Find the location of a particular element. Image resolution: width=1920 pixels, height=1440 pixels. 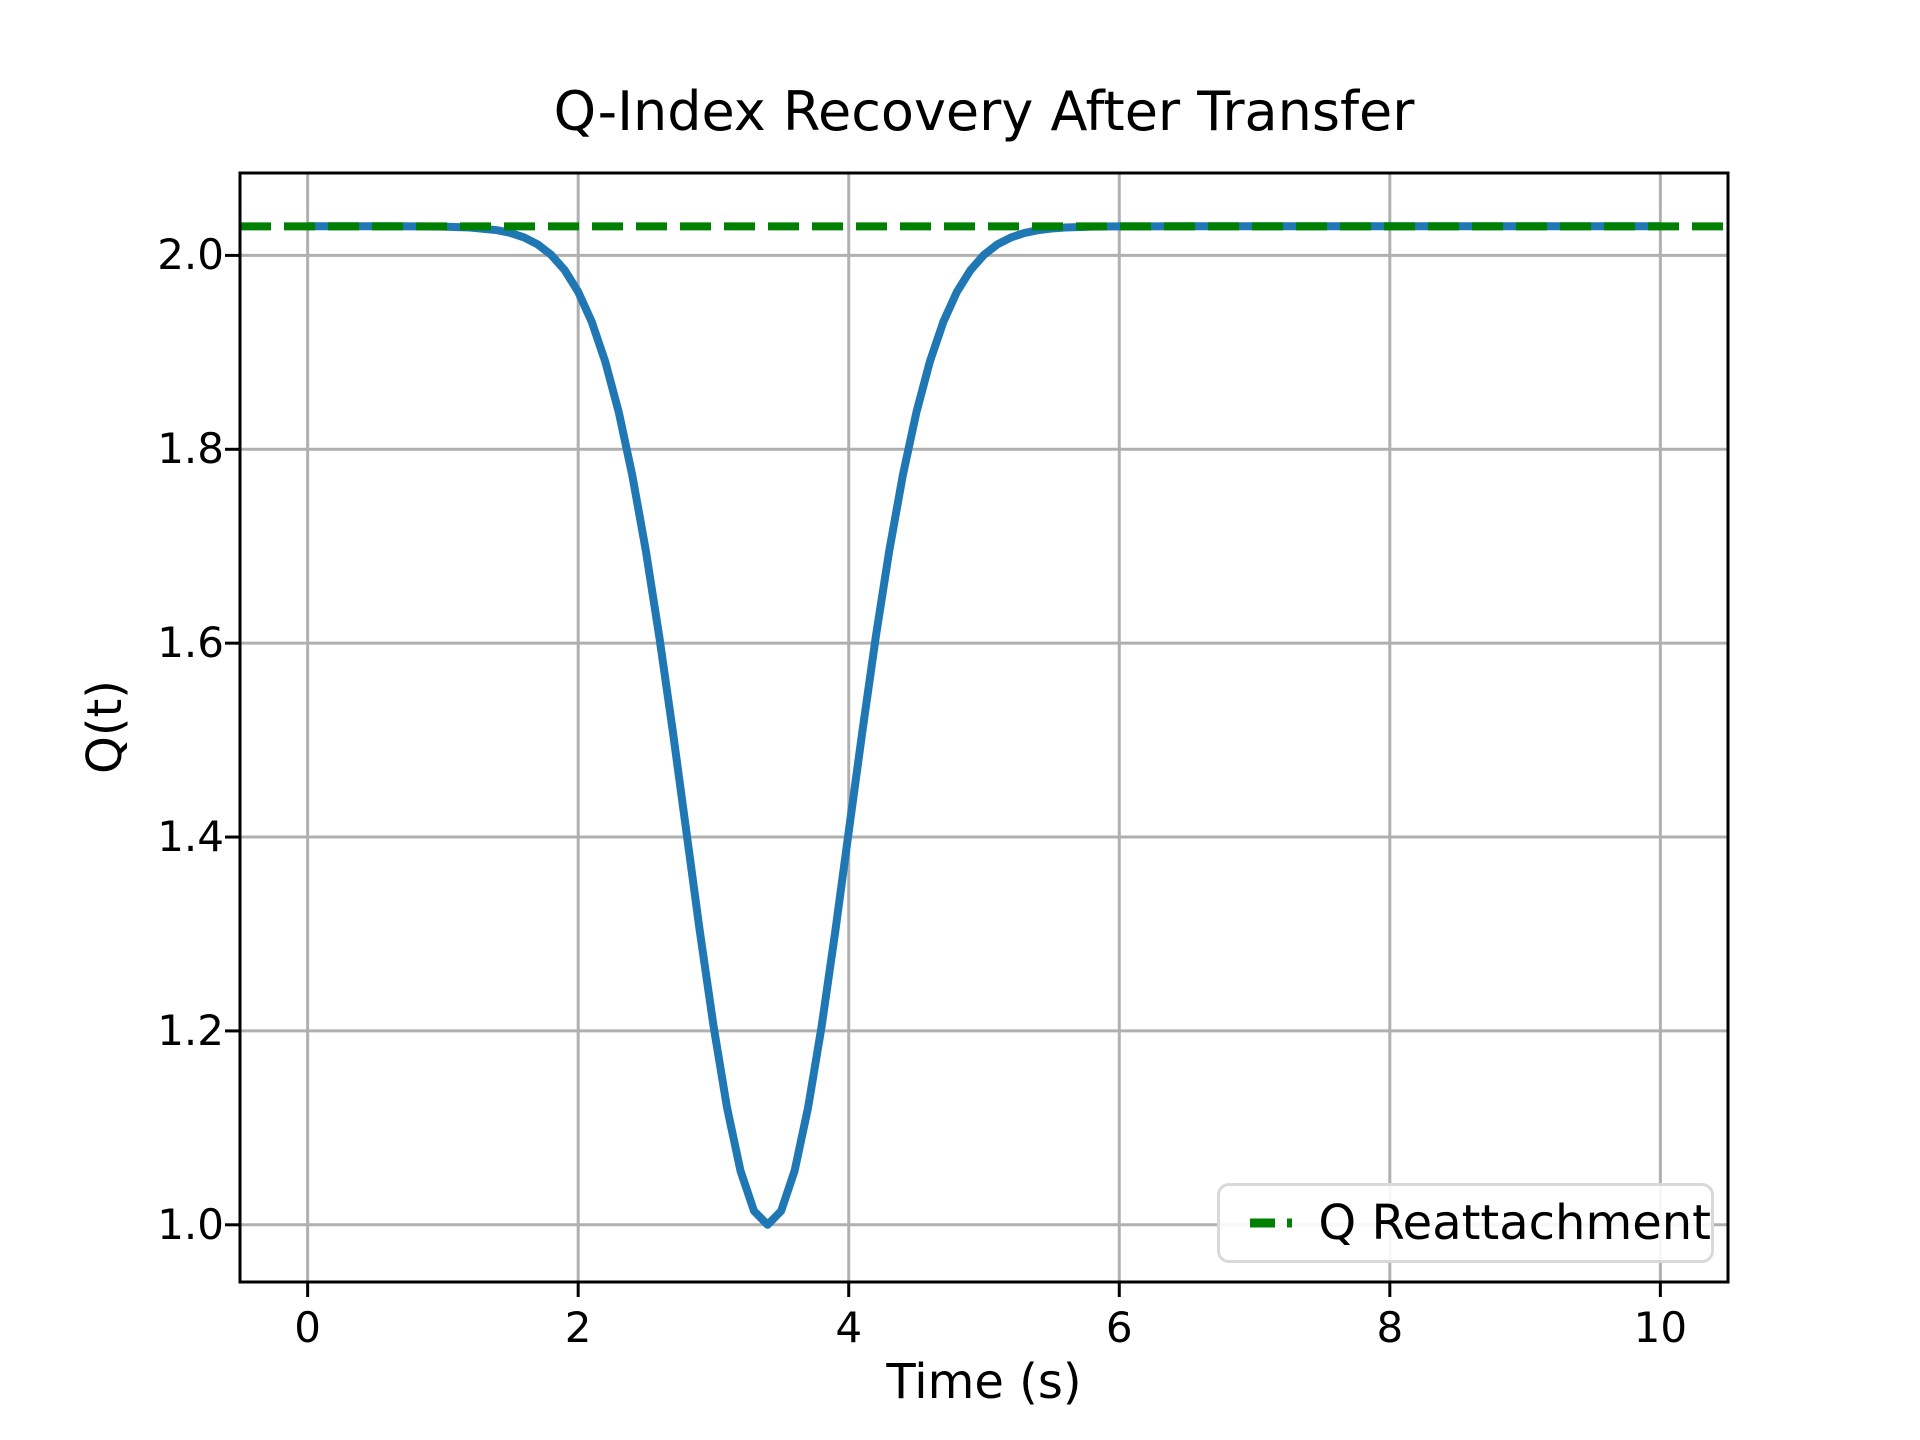

x-tick-label: 0 is located at coordinates (307, 1327).